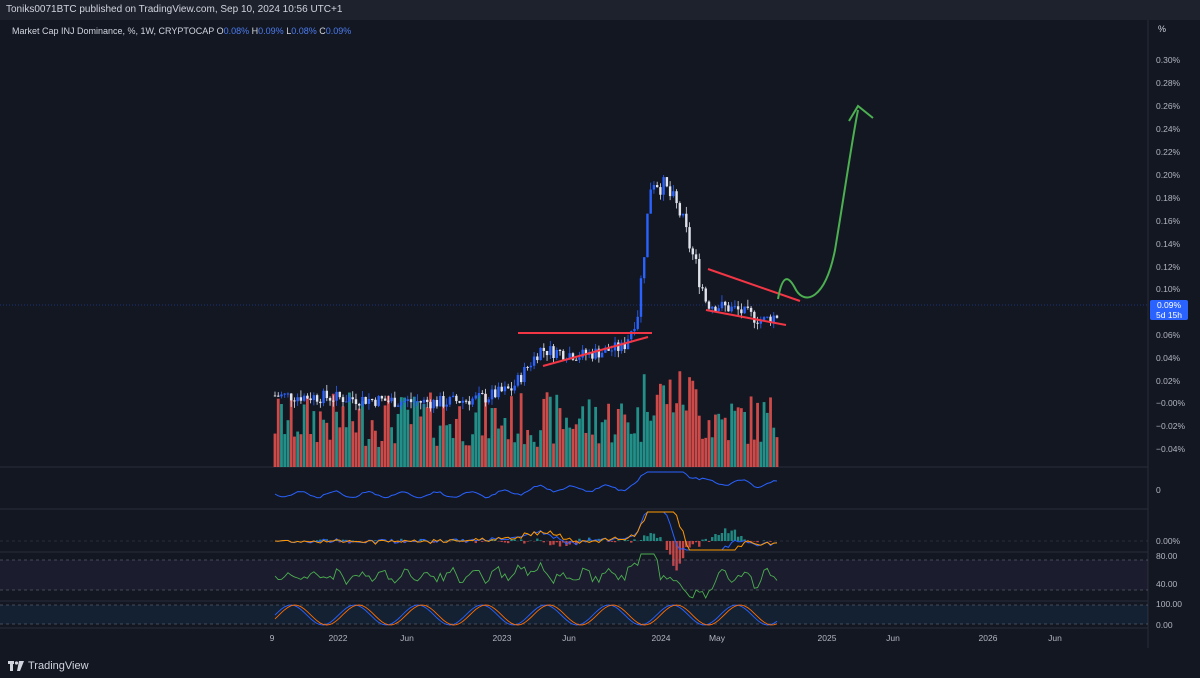 Image resolution: width=1200 pixels, height=678 pixels. I want to click on pane4-top-label: 100.00, so click(1169, 604).